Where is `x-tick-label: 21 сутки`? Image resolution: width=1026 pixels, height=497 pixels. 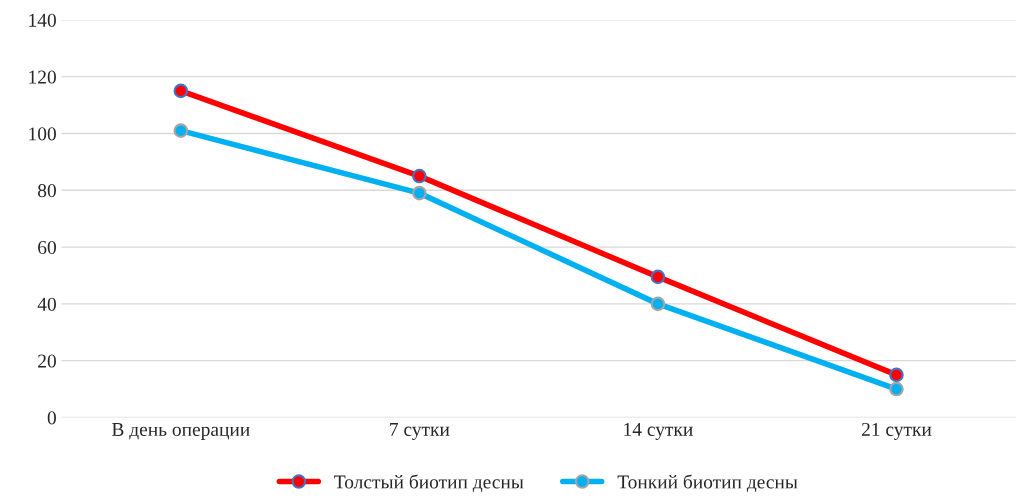
x-tick-label: 21 сутки is located at coordinates (896, 431).